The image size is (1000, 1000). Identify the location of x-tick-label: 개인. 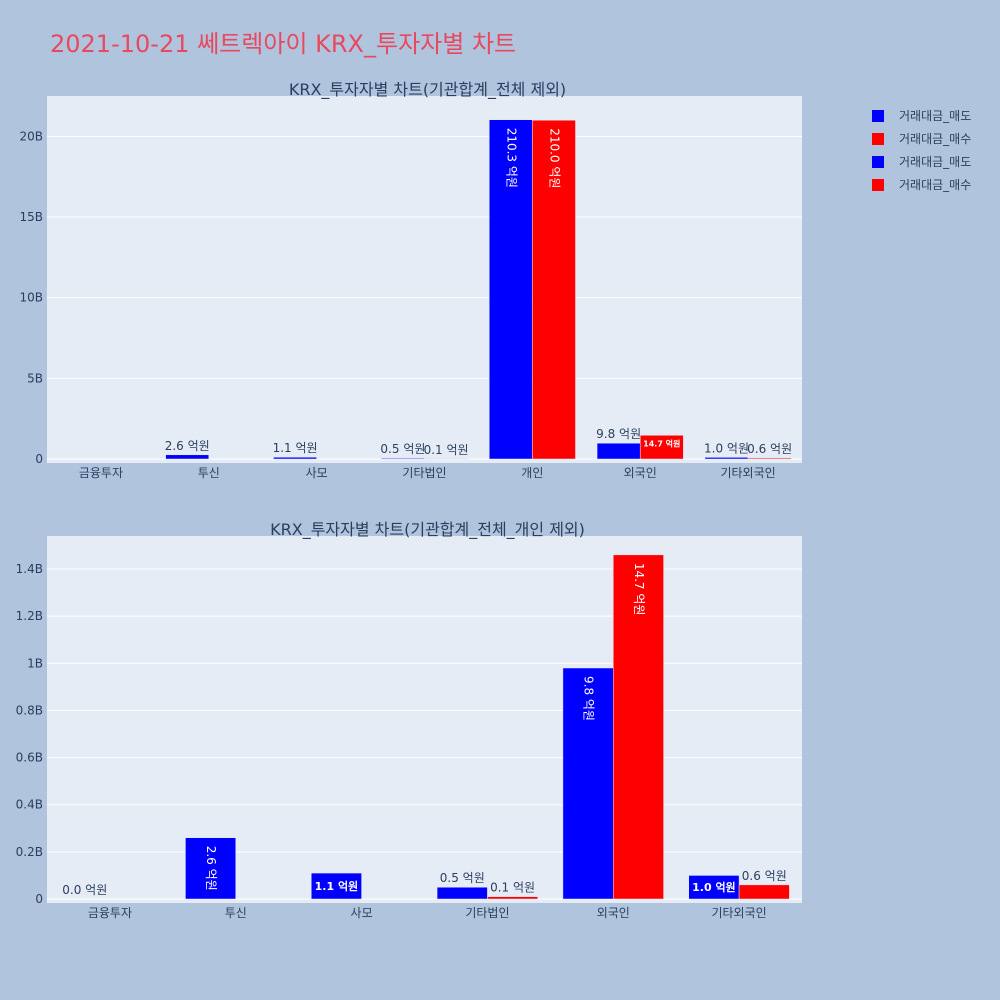
(532, 473).